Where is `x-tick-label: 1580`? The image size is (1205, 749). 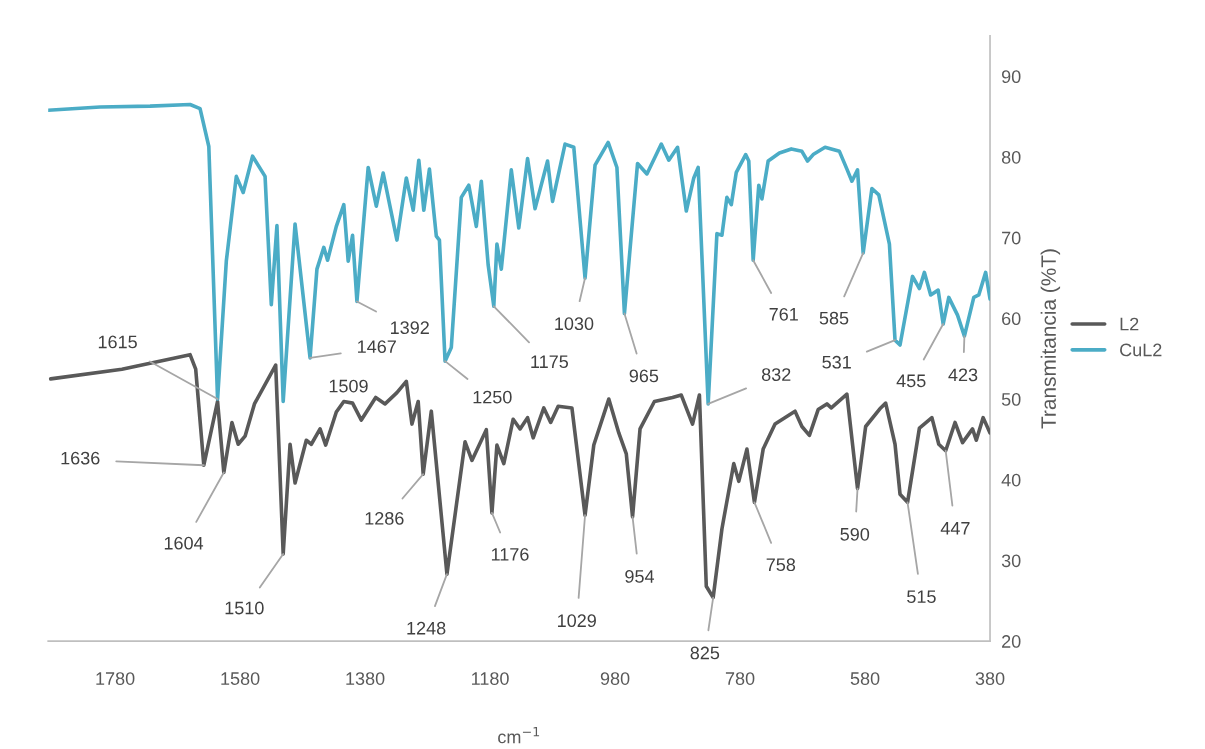 x-tick-label: 1580 is located at coordinates (240, 678).